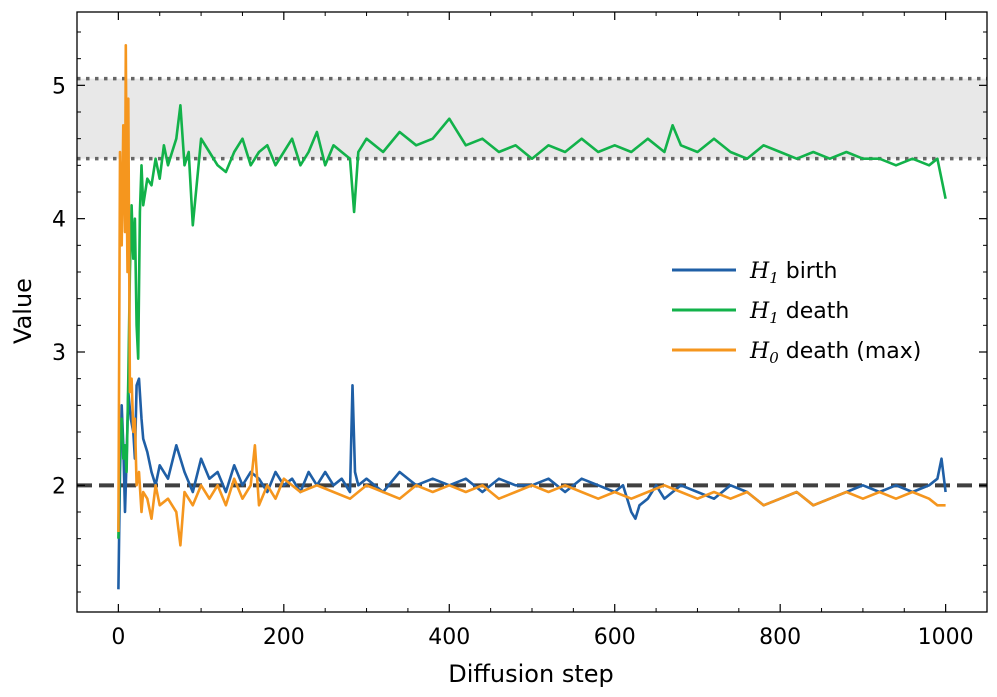  Describe the element at coordinates (59, 486) in the screenshot. I see `y-tick-label: 2` at that location.